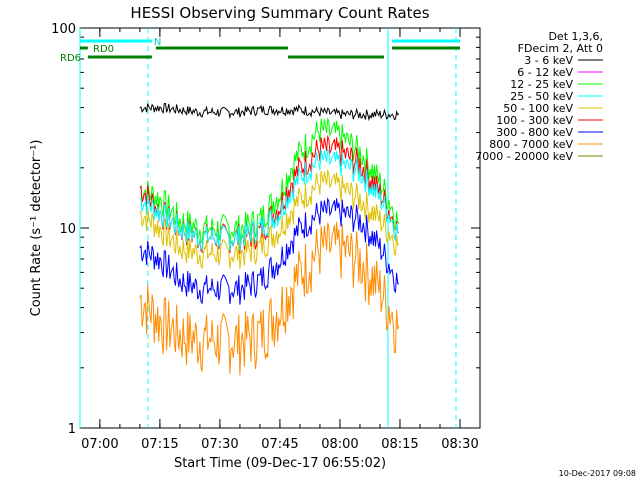 Image resolution: width=640 pixels, height=480 pixels. What do you see at coordinates (279, 444) in the screenshot?
I see `x-tick-label: 07:45` at bounding box center [279, 444].